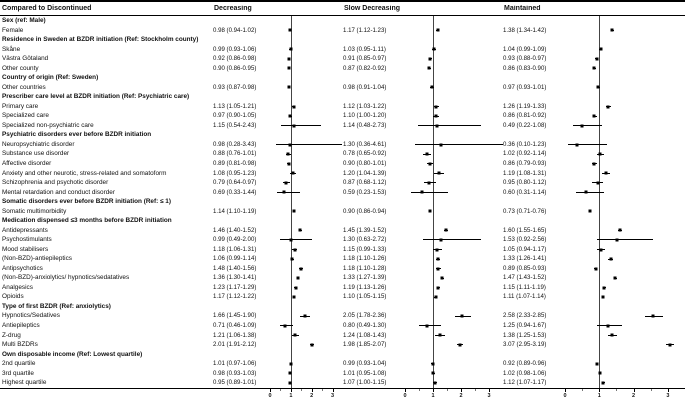  I want to click on axis-row: 0 1 2 3 0 1 2 3 0 1 2 3, so click(342, 395).